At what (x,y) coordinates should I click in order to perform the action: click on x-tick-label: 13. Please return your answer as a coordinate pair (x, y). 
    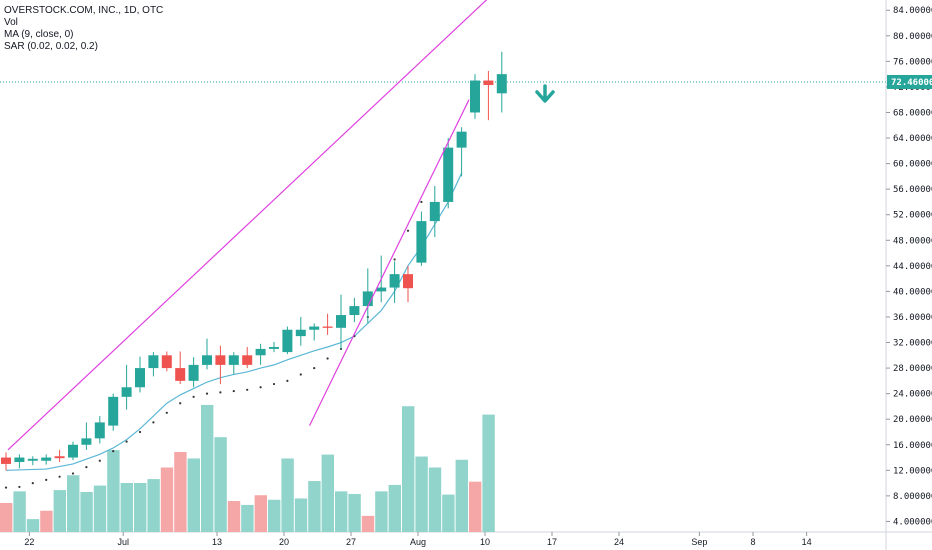
    Looking at the image, I should click on (217, 542).